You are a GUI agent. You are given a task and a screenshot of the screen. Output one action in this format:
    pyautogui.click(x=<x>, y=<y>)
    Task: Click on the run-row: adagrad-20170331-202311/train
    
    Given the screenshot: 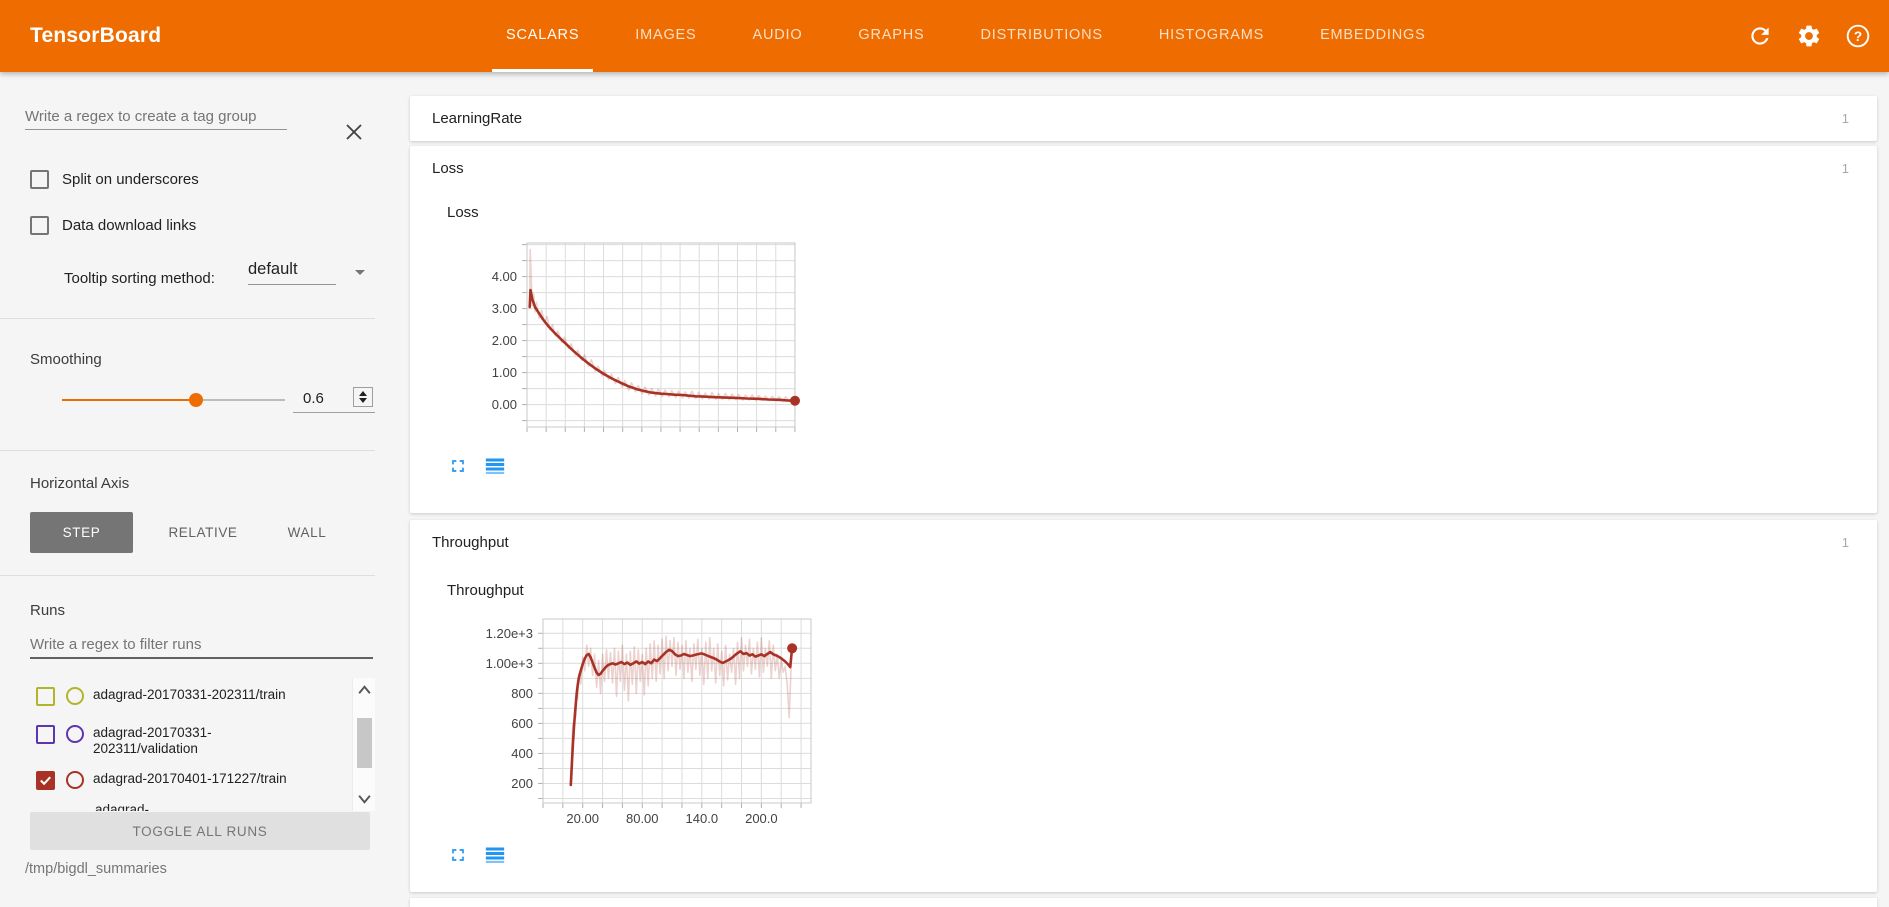 What is the action you would take?
    pyautogui.click(x=169, y=696)
    